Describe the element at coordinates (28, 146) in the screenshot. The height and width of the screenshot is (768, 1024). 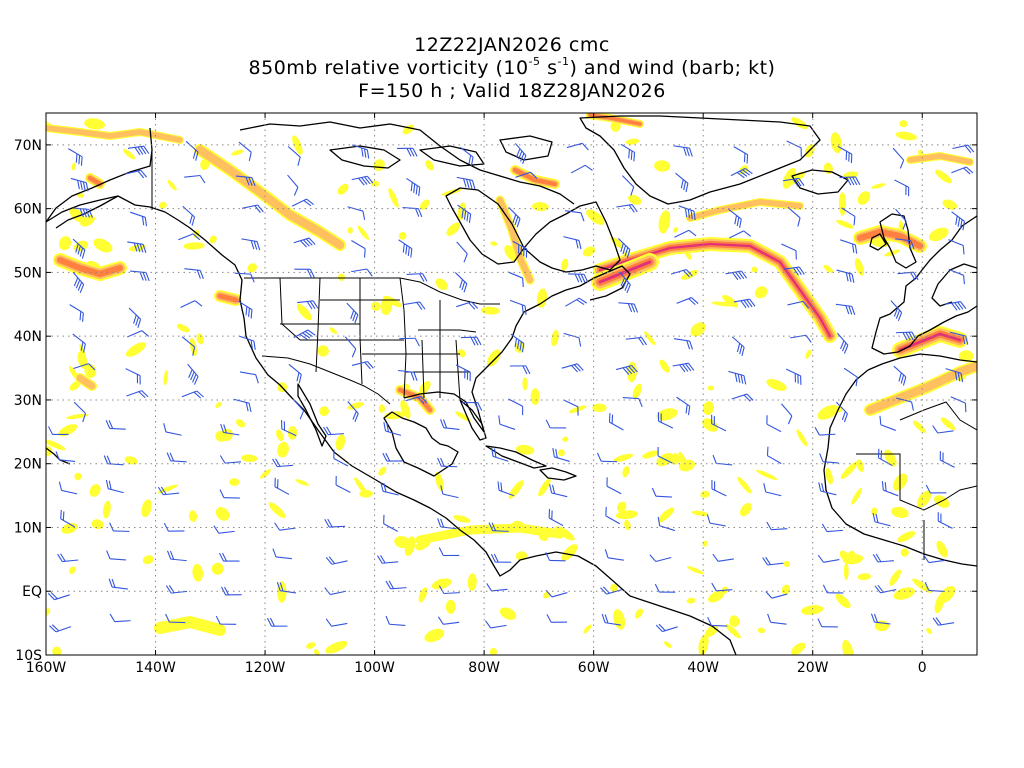
I see `lat-label: 70N` at that location.